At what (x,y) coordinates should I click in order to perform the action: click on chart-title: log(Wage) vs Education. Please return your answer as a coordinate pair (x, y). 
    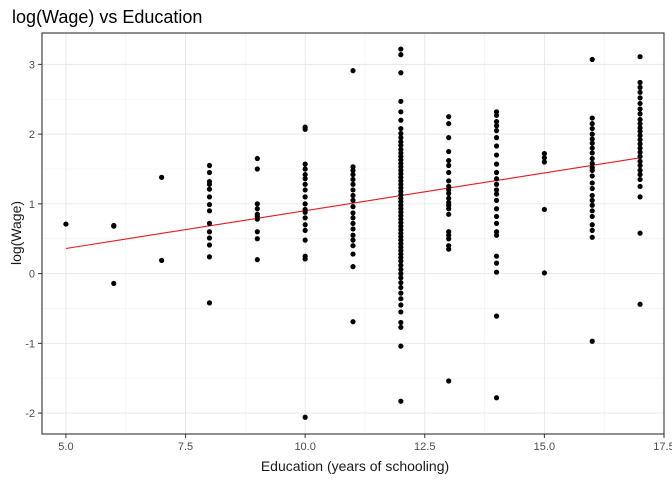
    Looking at the image, I should click on (107, 17).